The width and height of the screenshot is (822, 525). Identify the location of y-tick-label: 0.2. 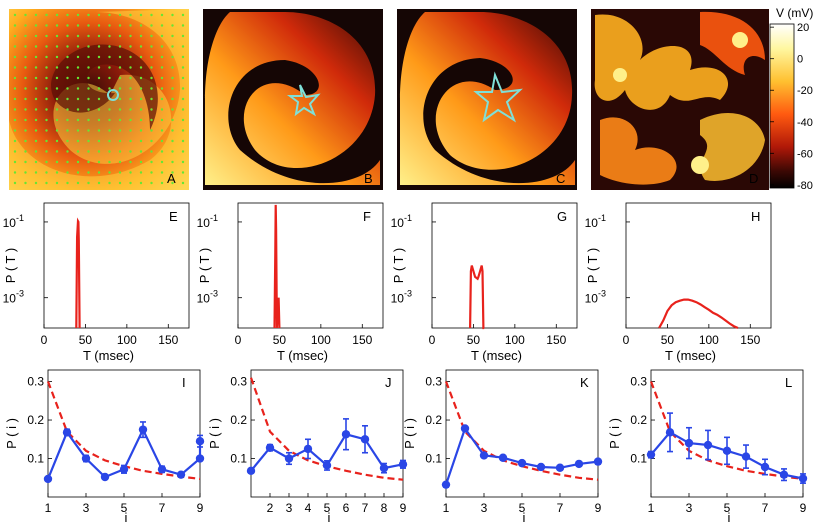
(638, 420).